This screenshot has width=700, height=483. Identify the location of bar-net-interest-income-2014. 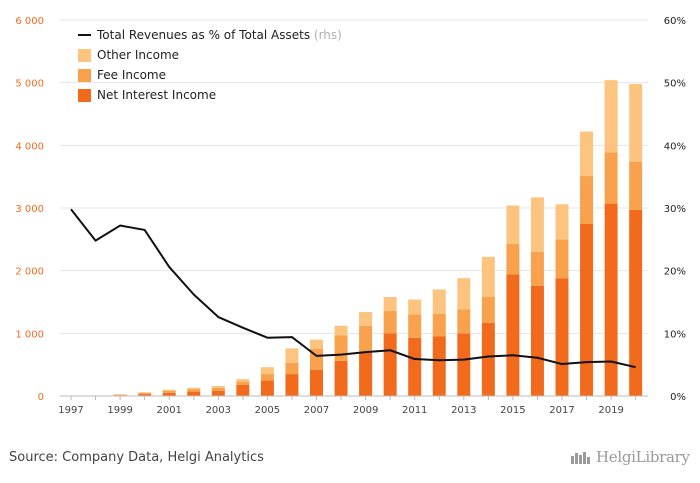
(488, 359).